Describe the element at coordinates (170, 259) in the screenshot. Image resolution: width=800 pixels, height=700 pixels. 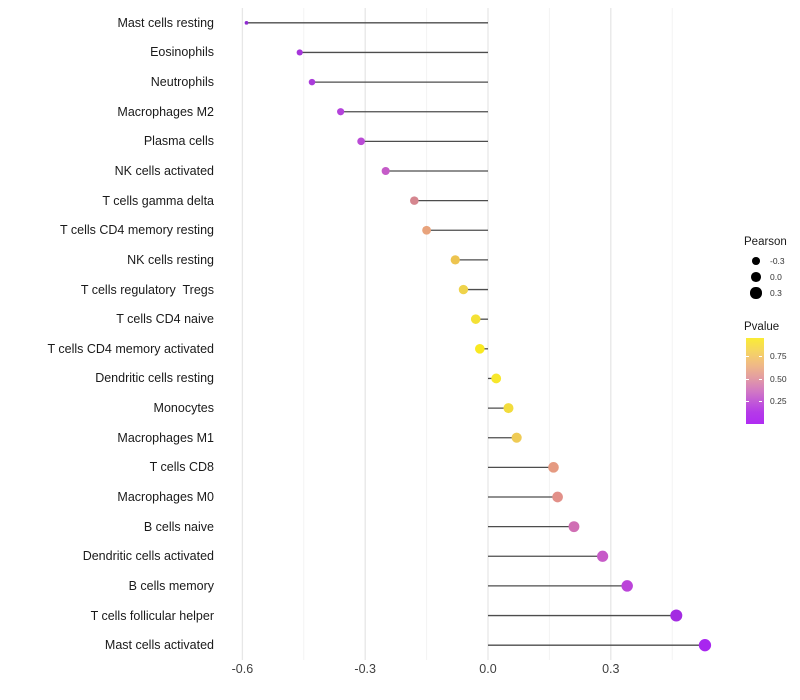
I see `y-axis-label: NK cells resting` at that location.